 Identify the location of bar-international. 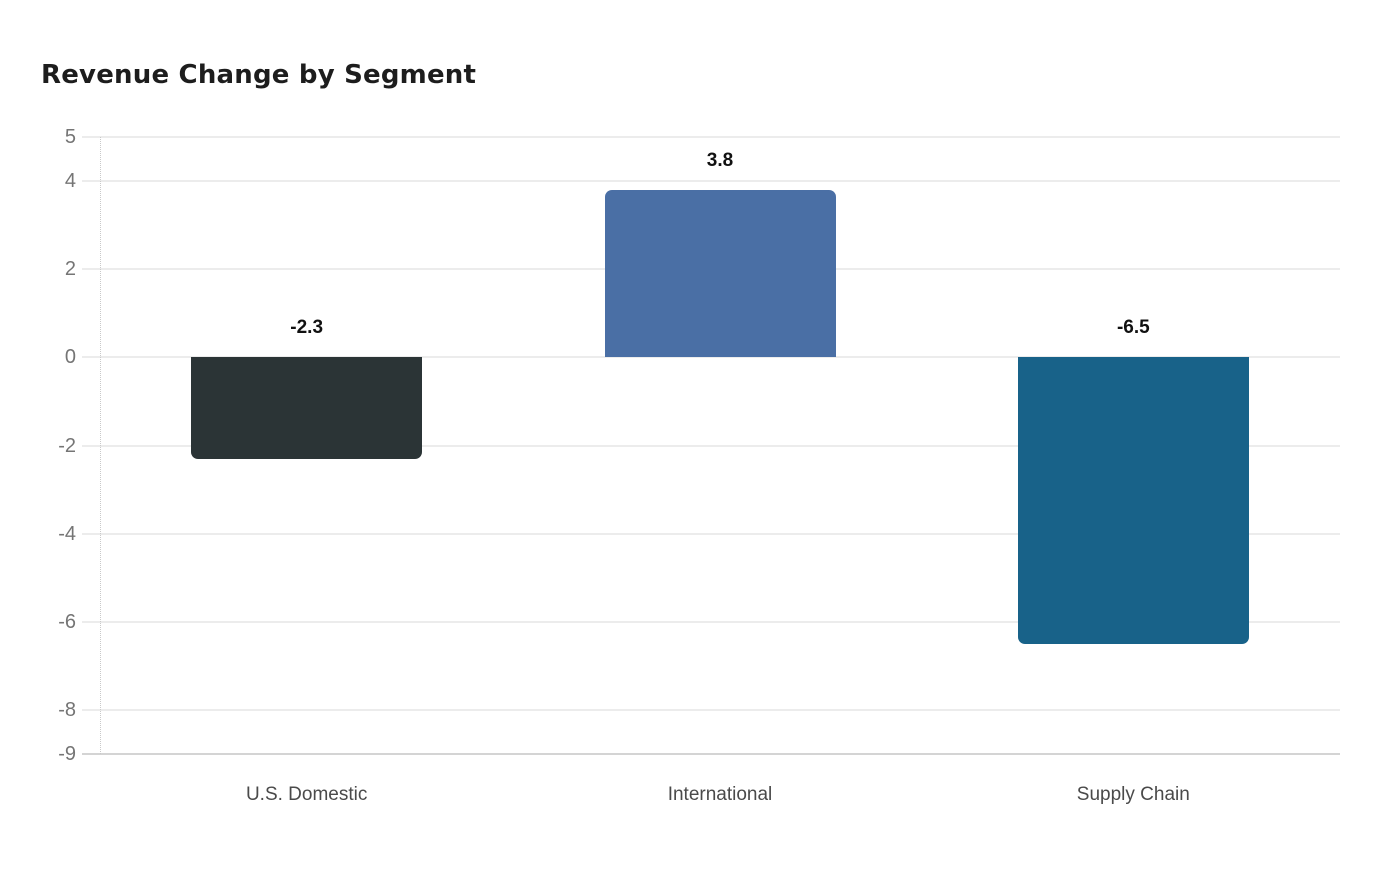
(720, 273).